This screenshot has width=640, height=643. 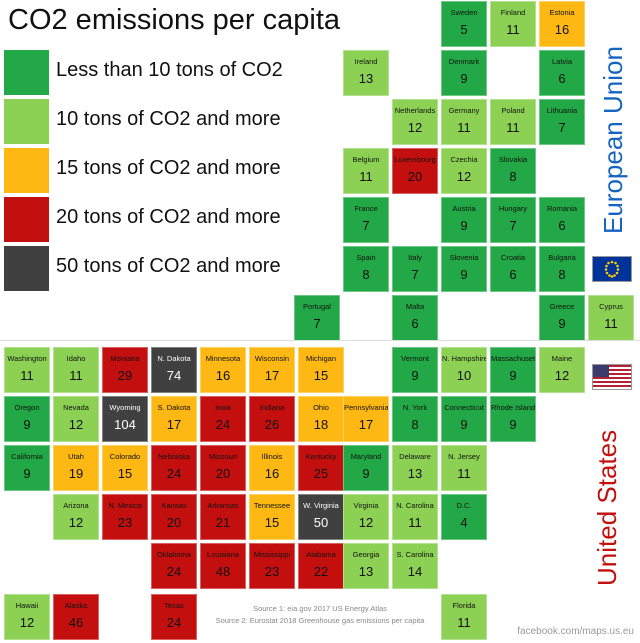 I want to click on chart-title: CO2 emissions per capita, so click(x=174, y=20).